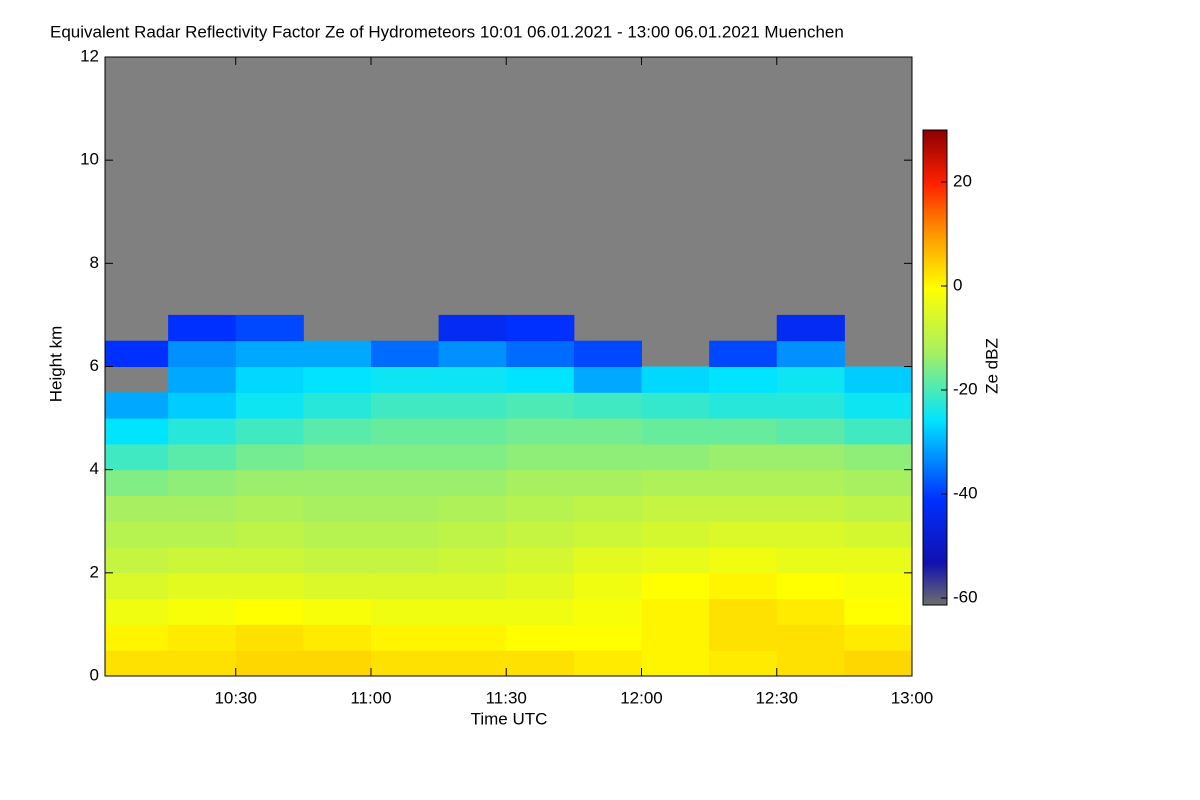  Describe the element at coordinates (991, 366) in the screenshot. I see `colorbar-label: Ze dBZ` at that location.